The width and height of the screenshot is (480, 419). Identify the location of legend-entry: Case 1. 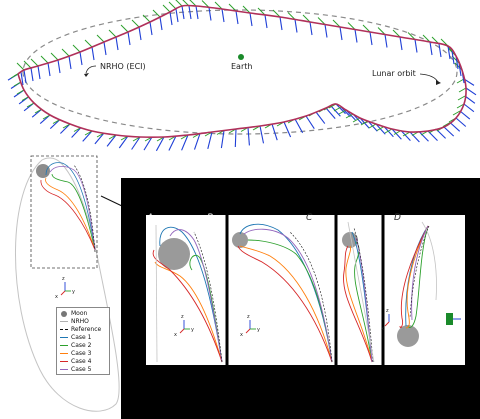
(75, 338).